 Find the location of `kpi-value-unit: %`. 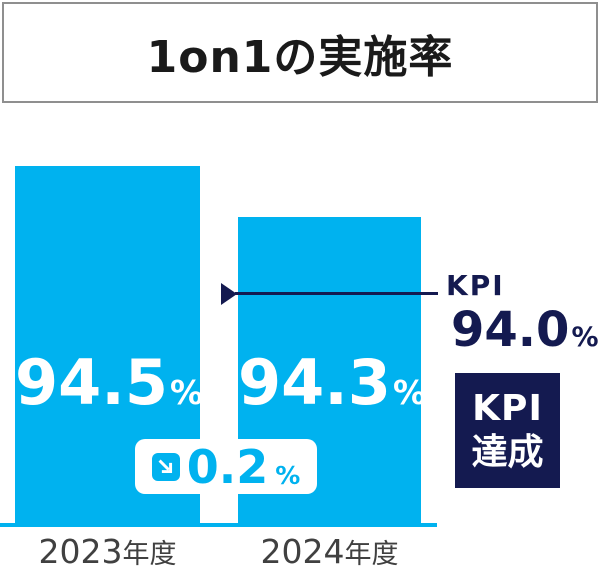

kpi-value-unit: % is located at coordinates (585, 337).